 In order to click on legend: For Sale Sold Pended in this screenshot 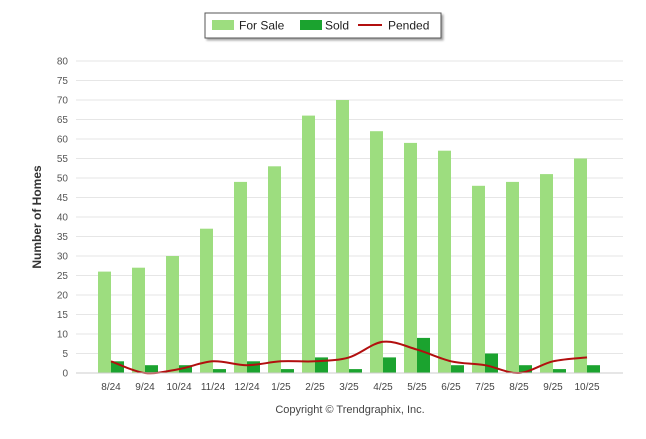, I will do `click(323, 25)`.